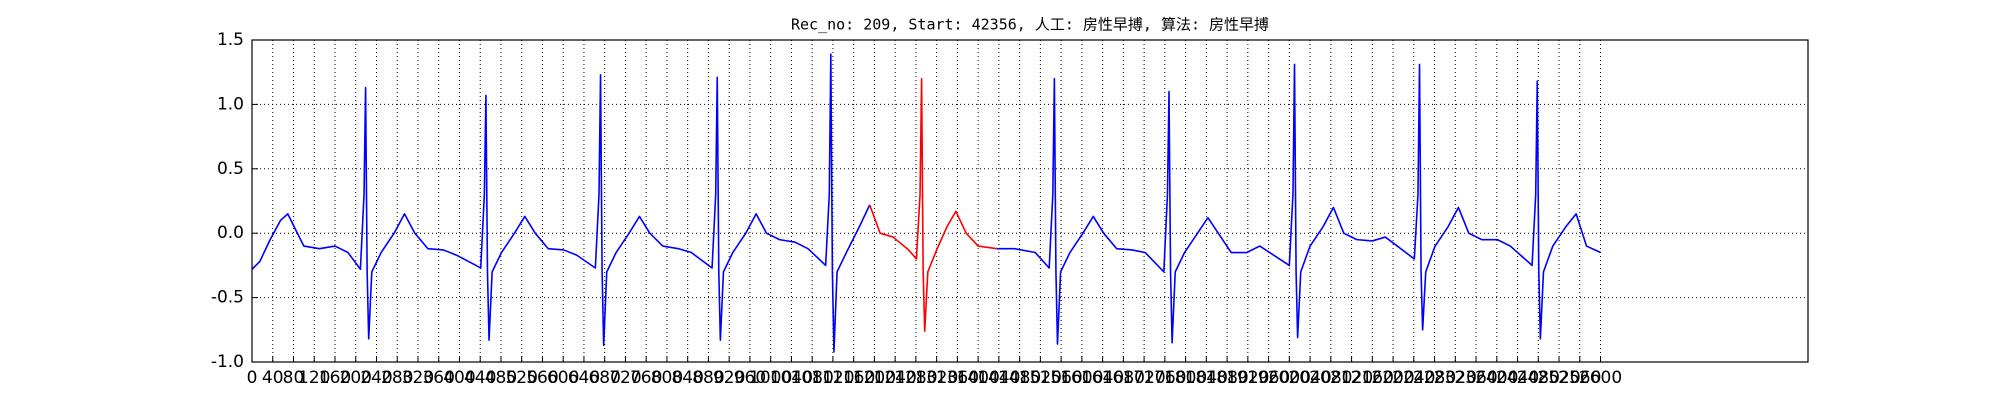 The image size is (2000, 400). What do you see at coordinates (1475, 378) in the screenshot?
I see `x-tick-label: 2360` at bounding box center [1475, 378].